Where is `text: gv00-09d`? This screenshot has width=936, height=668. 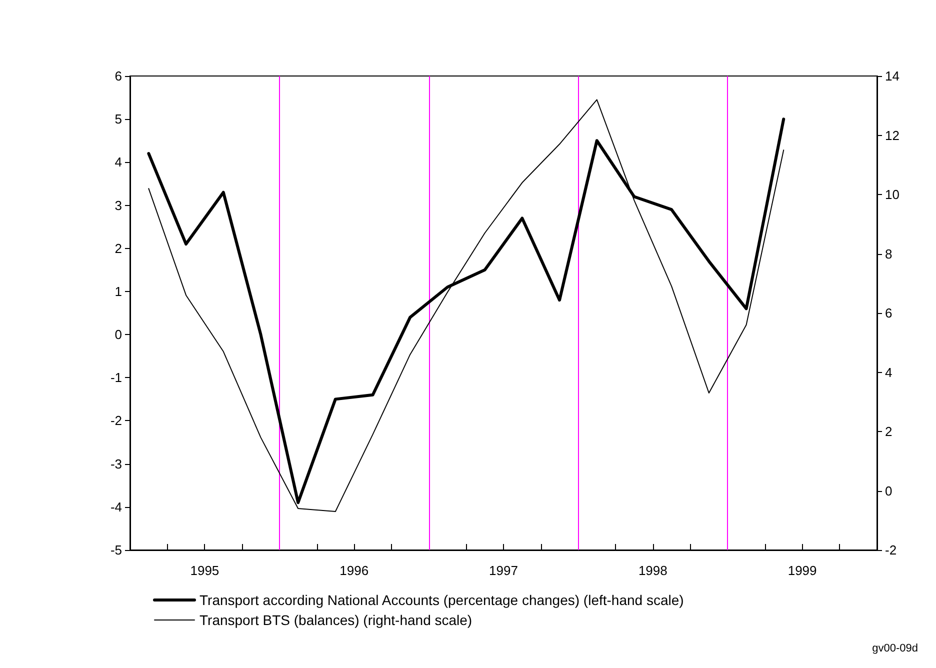 text: gv00-09d is located at coordinates (895, 648).